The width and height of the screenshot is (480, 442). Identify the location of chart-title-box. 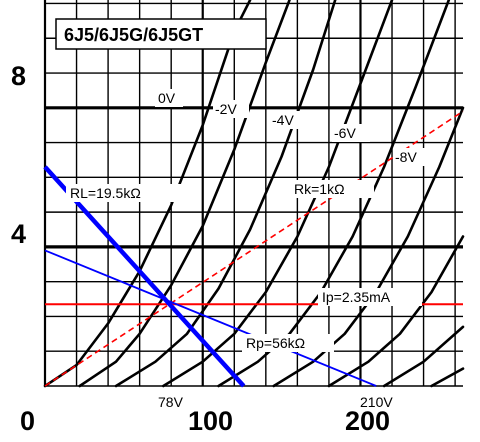
(161, 34).